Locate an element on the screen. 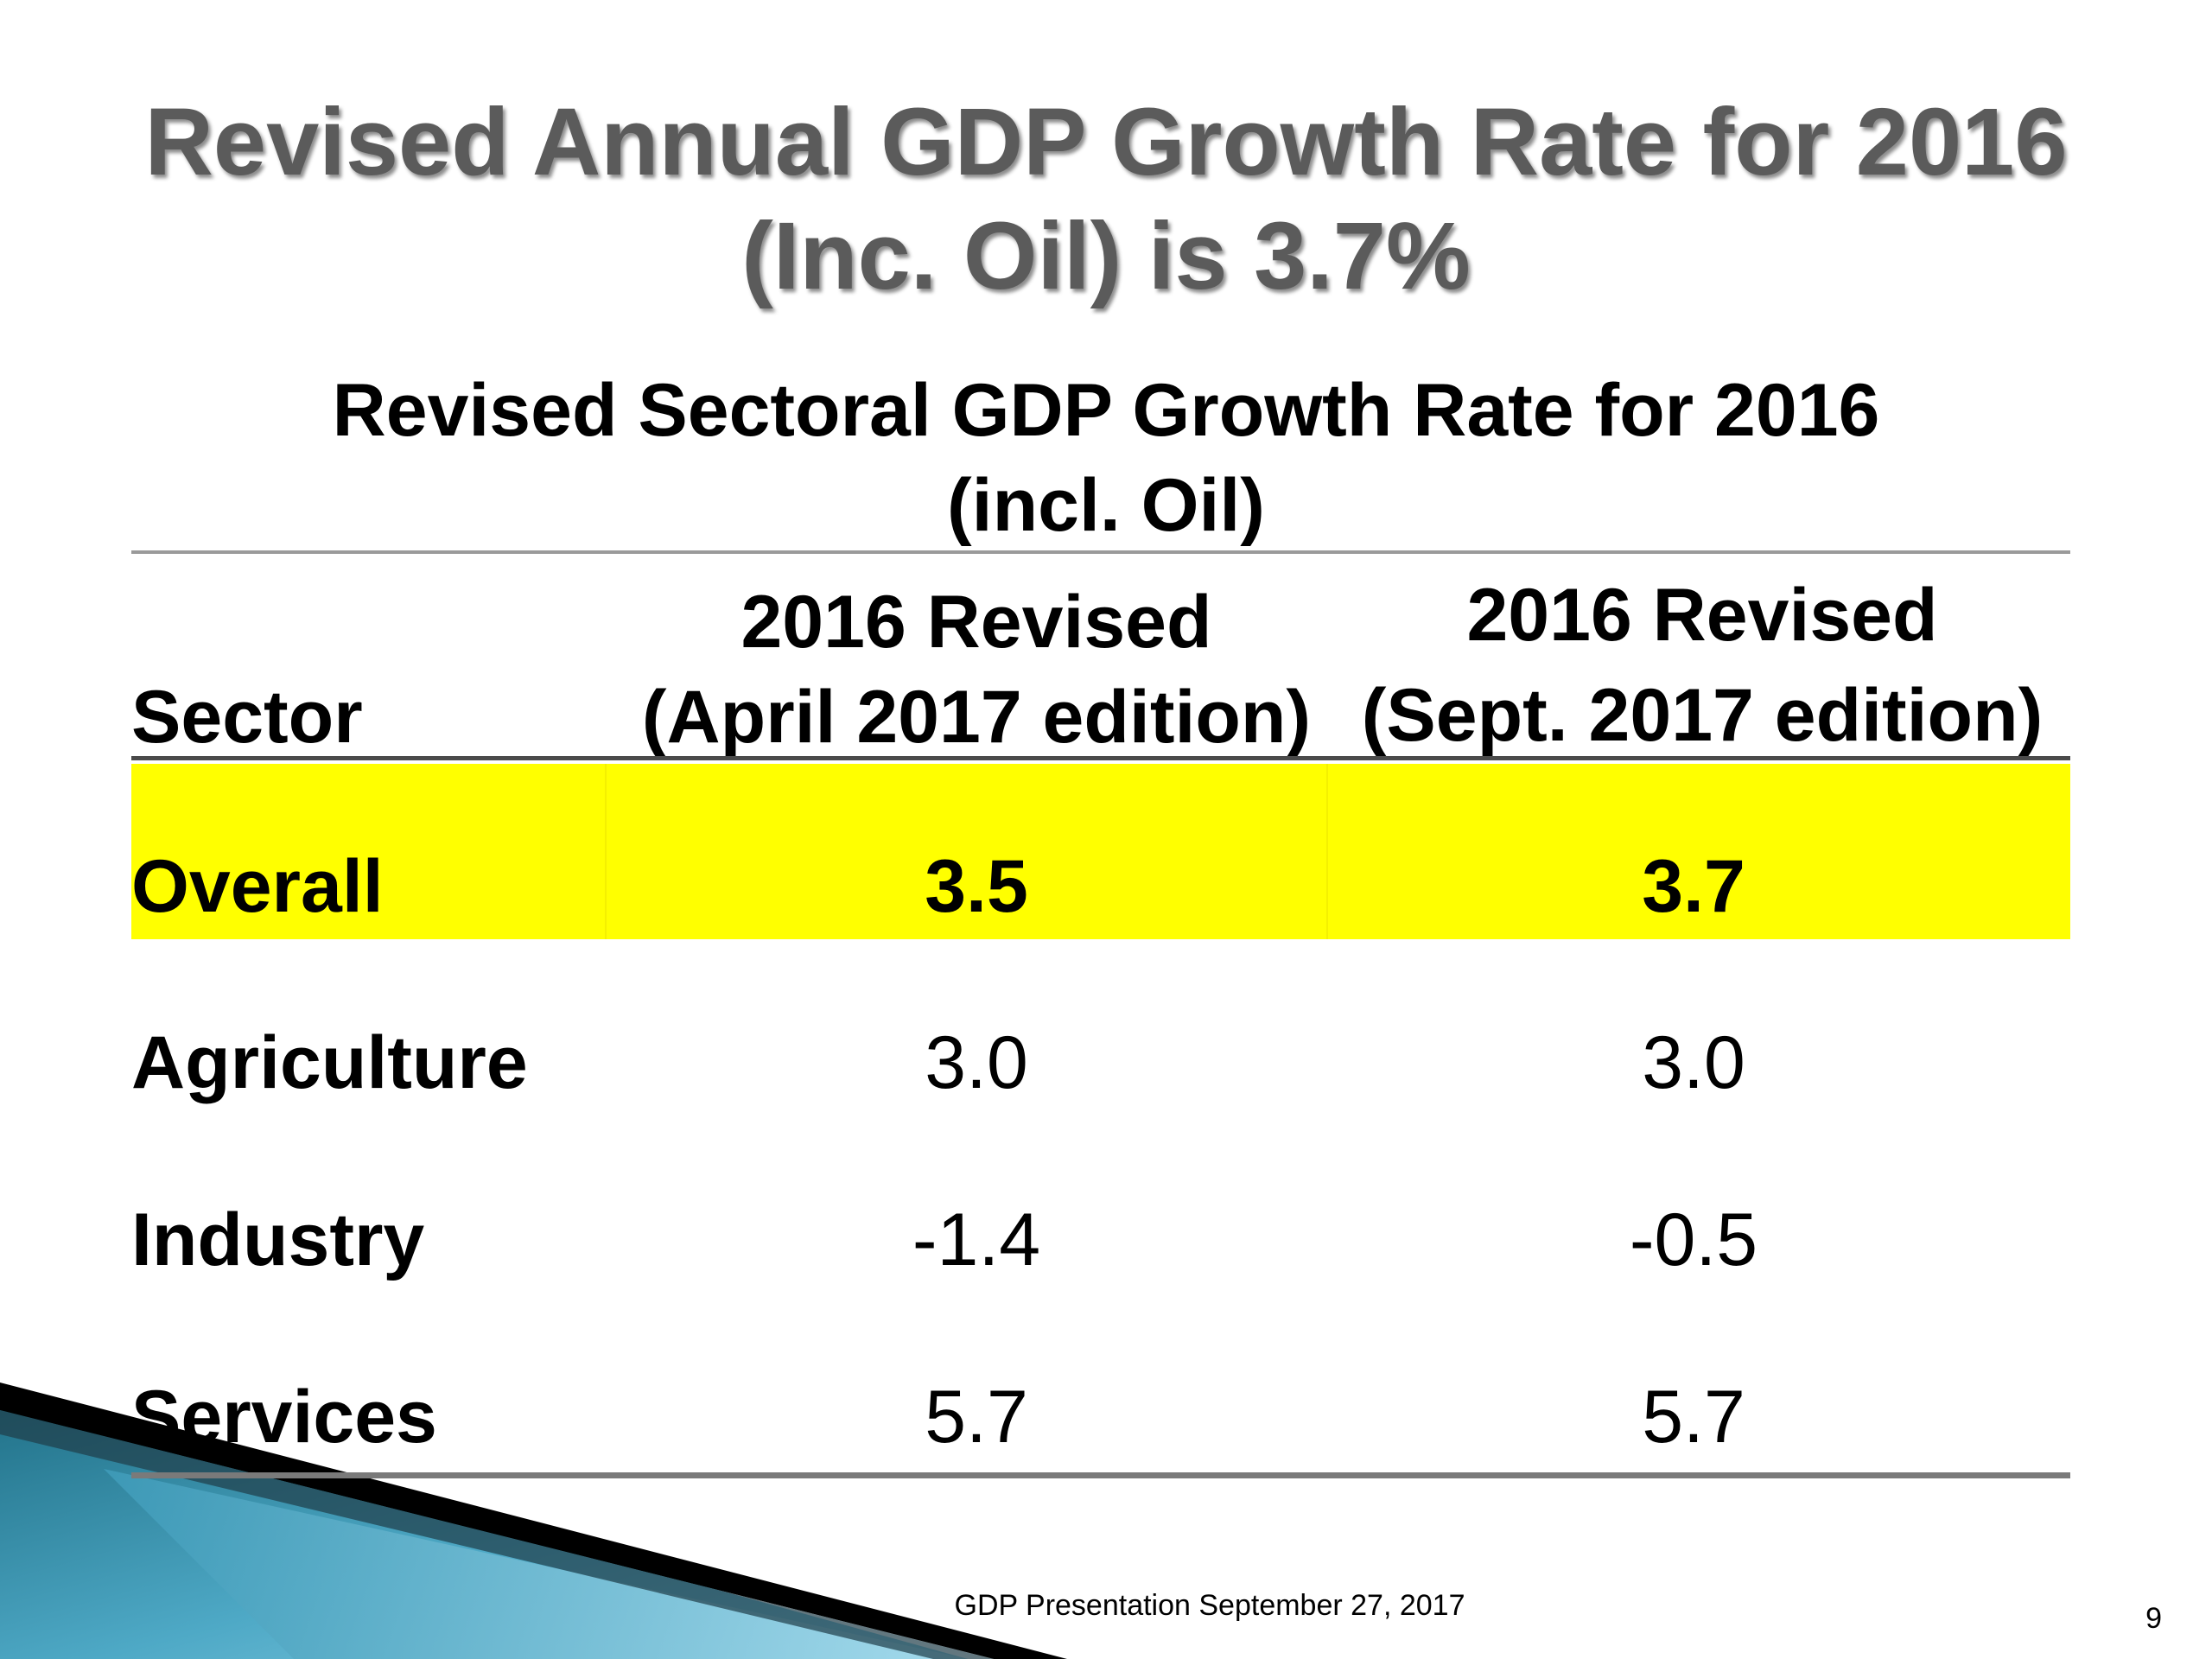  slide-title-line-2: (Inc. Oil) is 3.7% is located at coordinates (1106, 256).